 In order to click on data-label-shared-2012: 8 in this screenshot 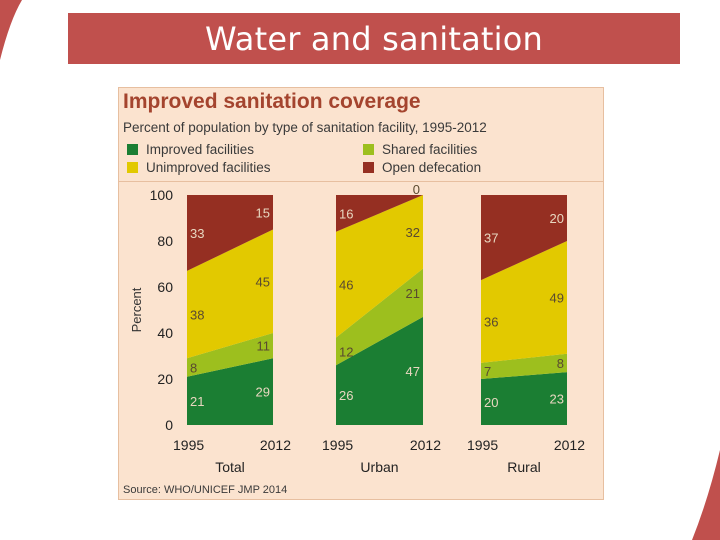, I will do `click(560, 363)`.